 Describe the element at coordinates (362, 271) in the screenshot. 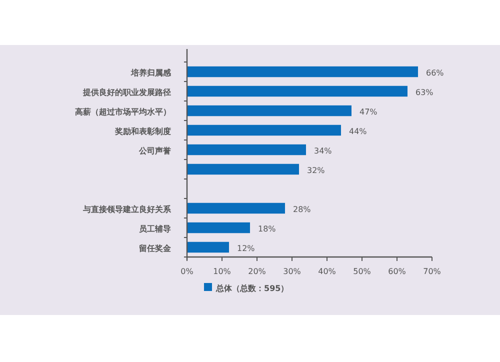

I see `x-tick-label: 50%` at that location.